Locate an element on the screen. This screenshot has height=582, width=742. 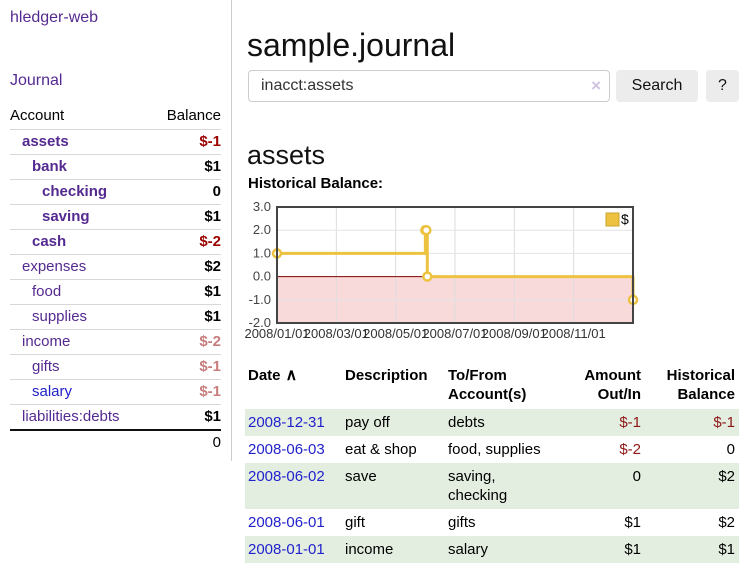
help-button: ? is located at coordinates (722, 86).